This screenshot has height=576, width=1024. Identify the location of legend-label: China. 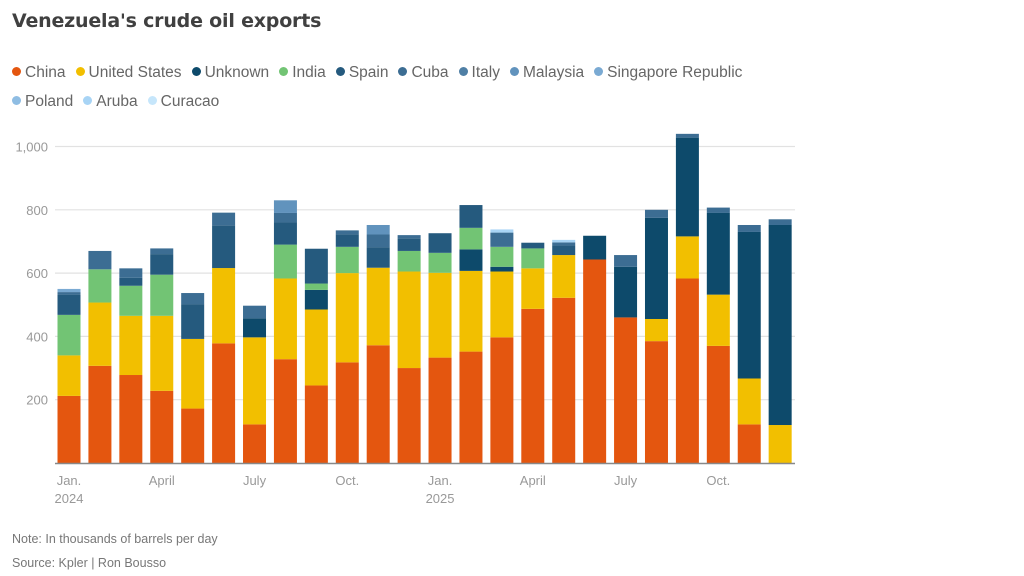
(45, 72).